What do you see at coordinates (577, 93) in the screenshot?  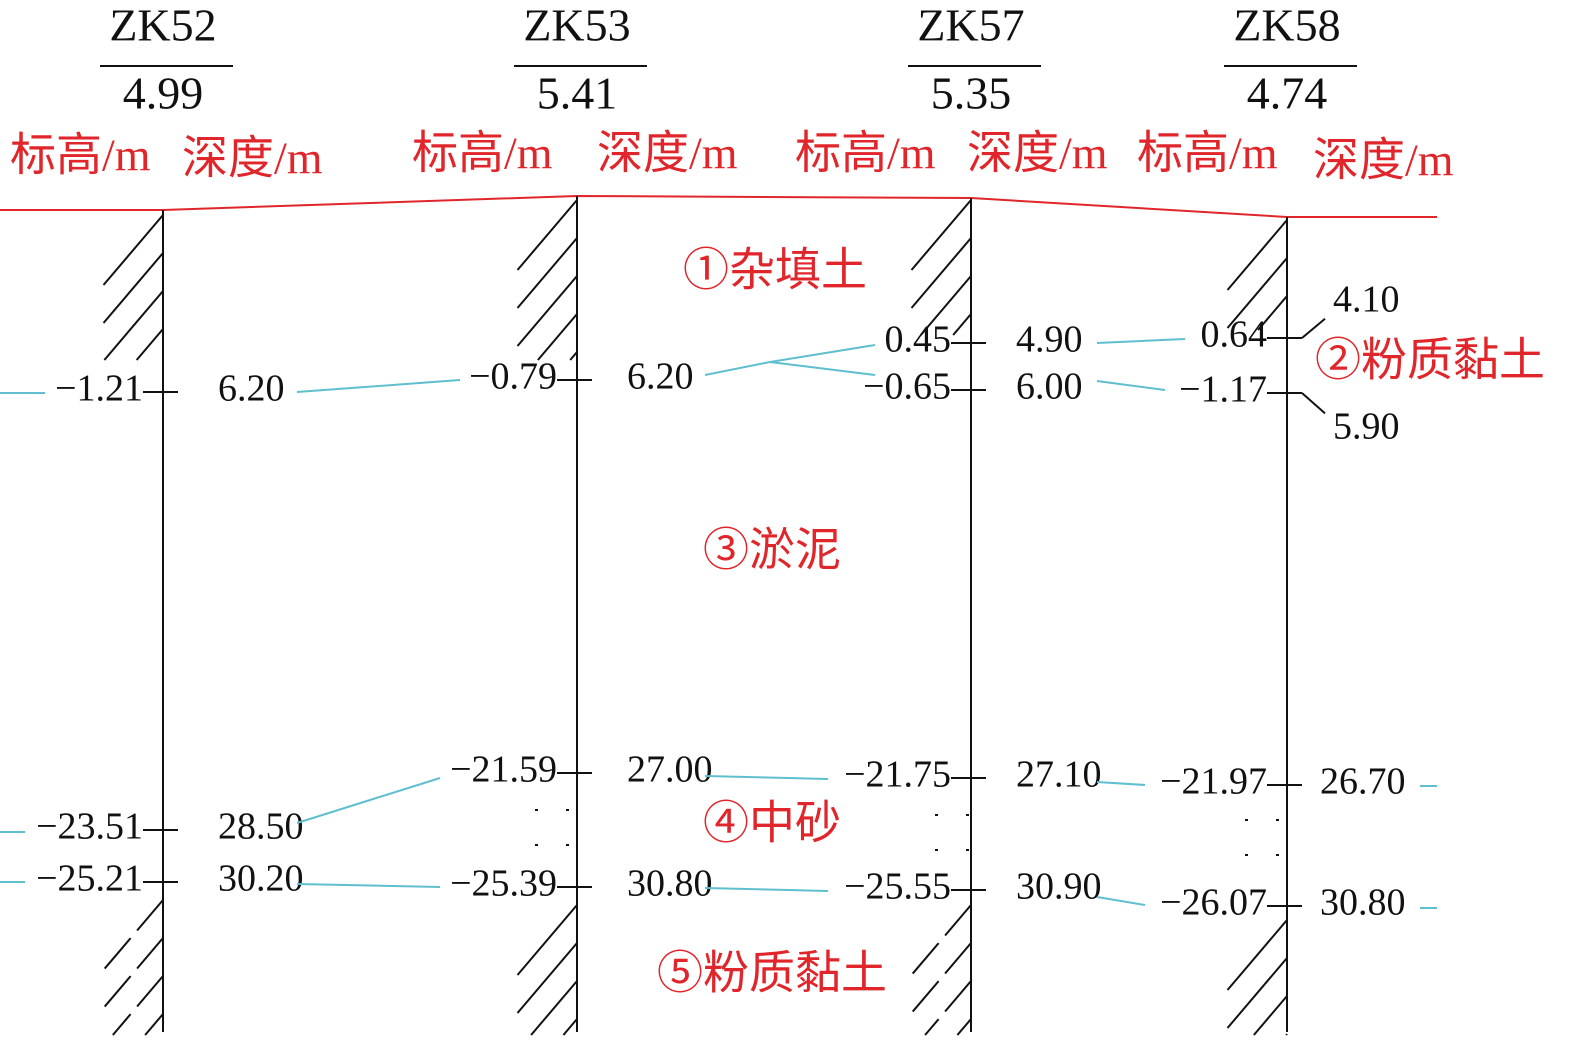 I see `borehole-elevation: 5.41` at bounding box center [577, 93].